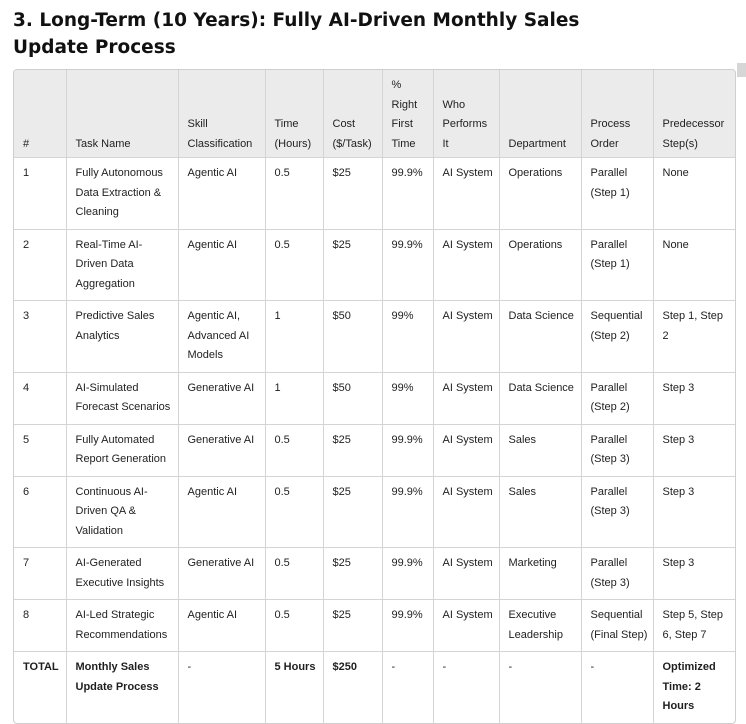 This screenshot has height=724, width=746. I want to click on scrollbar-thumb, so click(741, 70).